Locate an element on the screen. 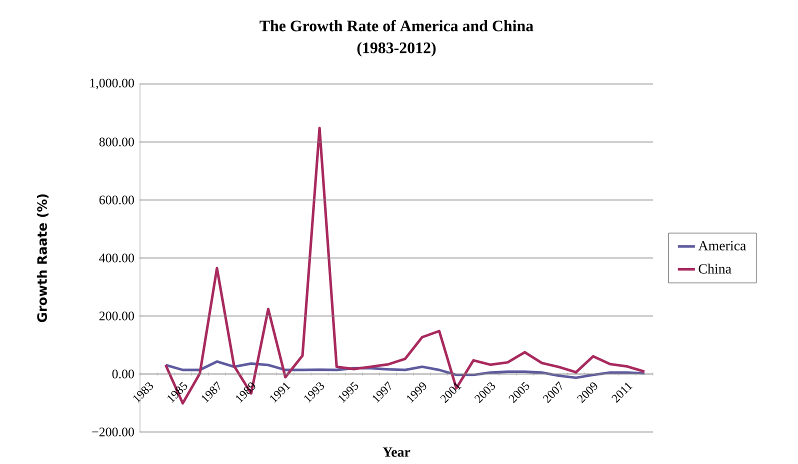 This screenshot has height=464, width=798. y-tick-label: 200.00 is located at coordinates (116, 316).